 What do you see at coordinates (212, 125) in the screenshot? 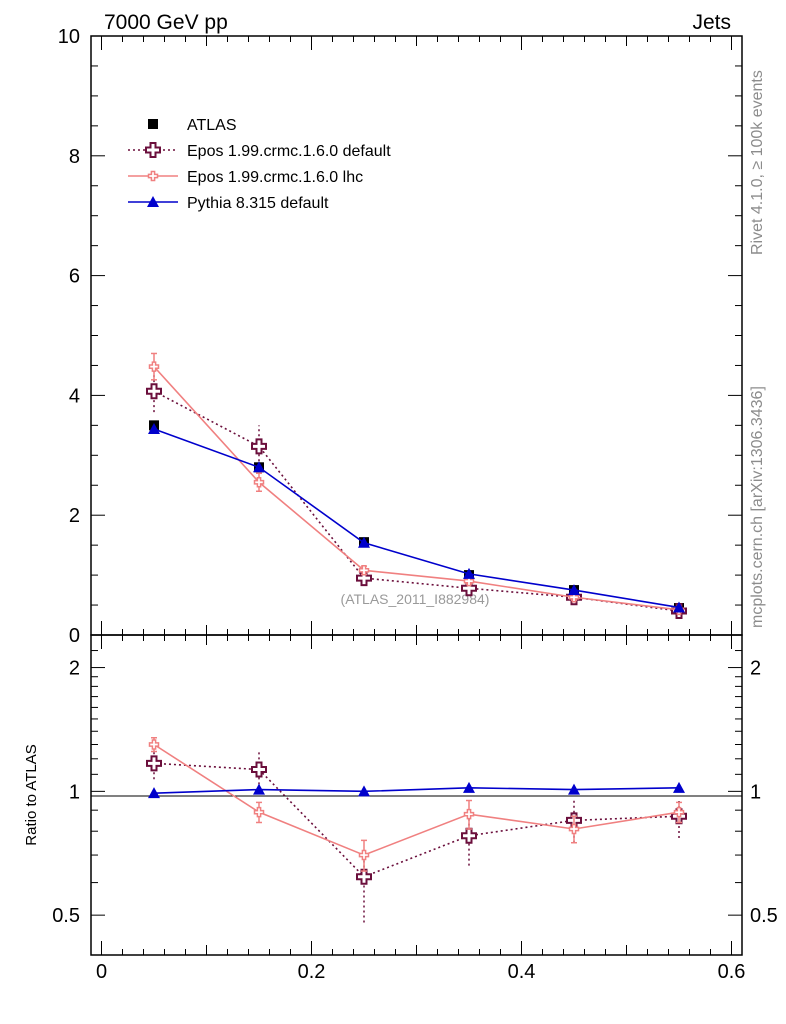
I see `legend-label-atlas: ATLAS` at bounding box center [212, 125].